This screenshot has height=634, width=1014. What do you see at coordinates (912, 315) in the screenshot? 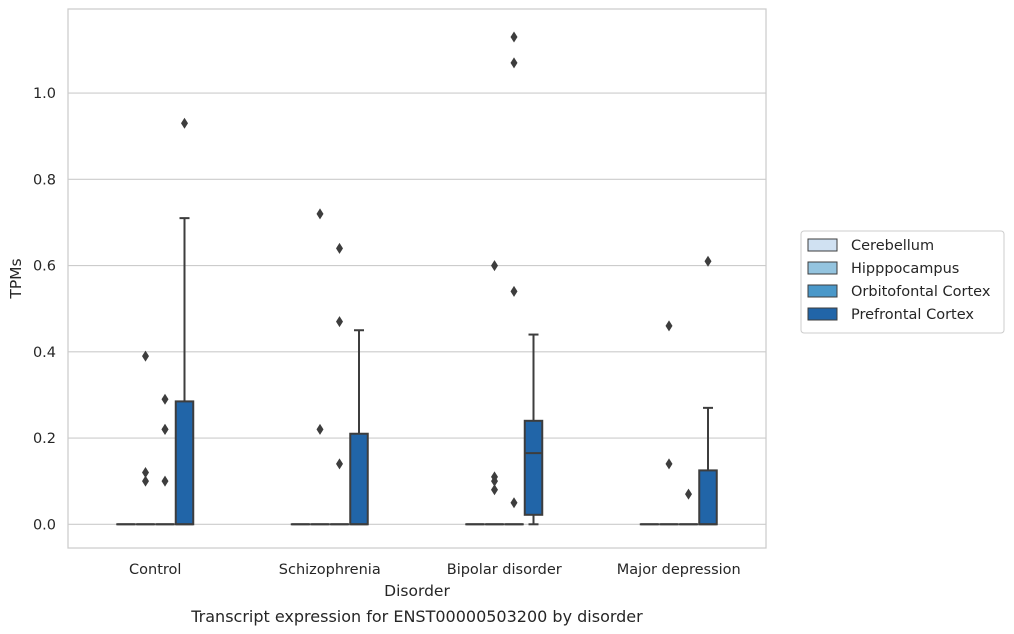
I see `legend-label: Prefrontal Cortex` at bounding box center [912, 315].